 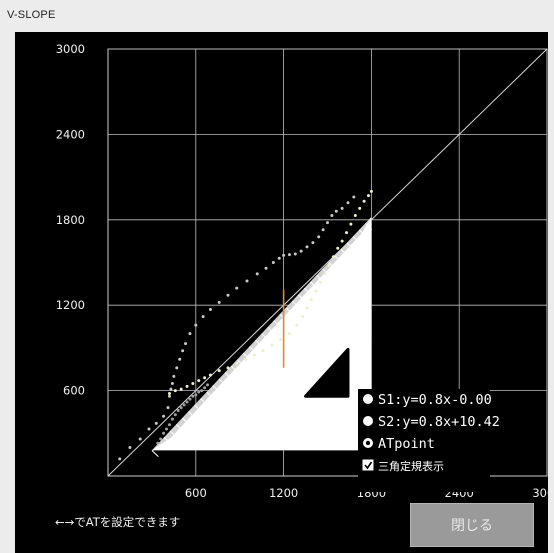 I want to click on close-button: 閉じる, so click(x=472, y=525).